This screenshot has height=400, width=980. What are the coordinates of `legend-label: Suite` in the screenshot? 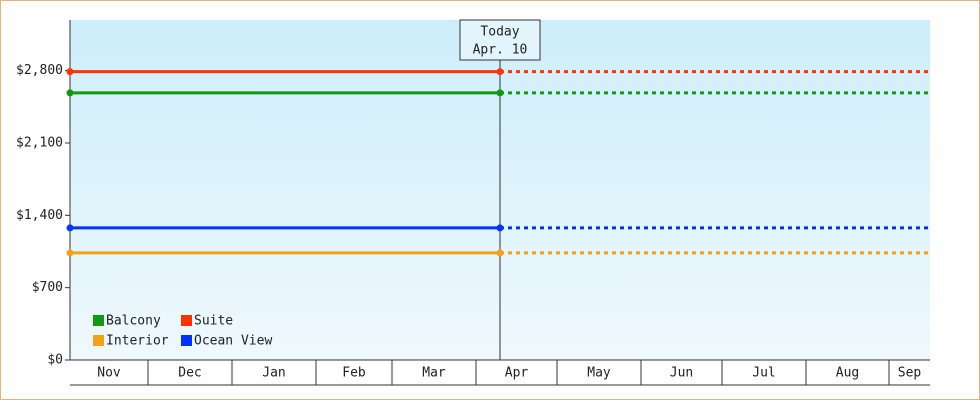 It's located at (213, 321).